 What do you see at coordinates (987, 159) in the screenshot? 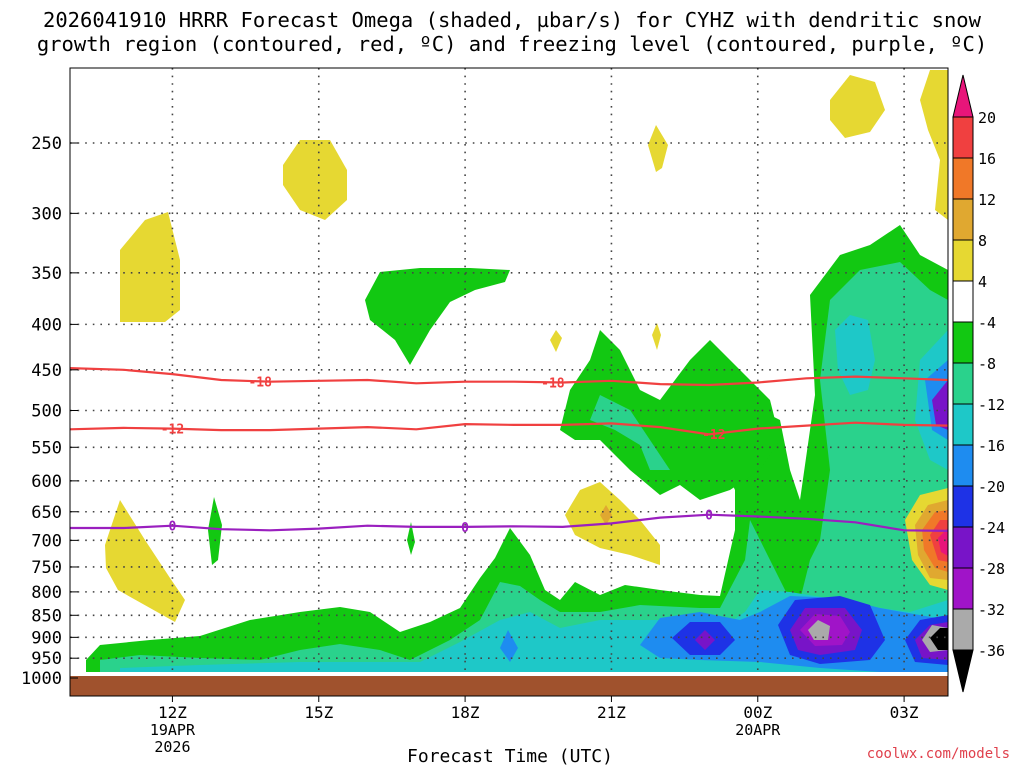
I see `colorbar-label: 16` at bounding box center [987, 159].